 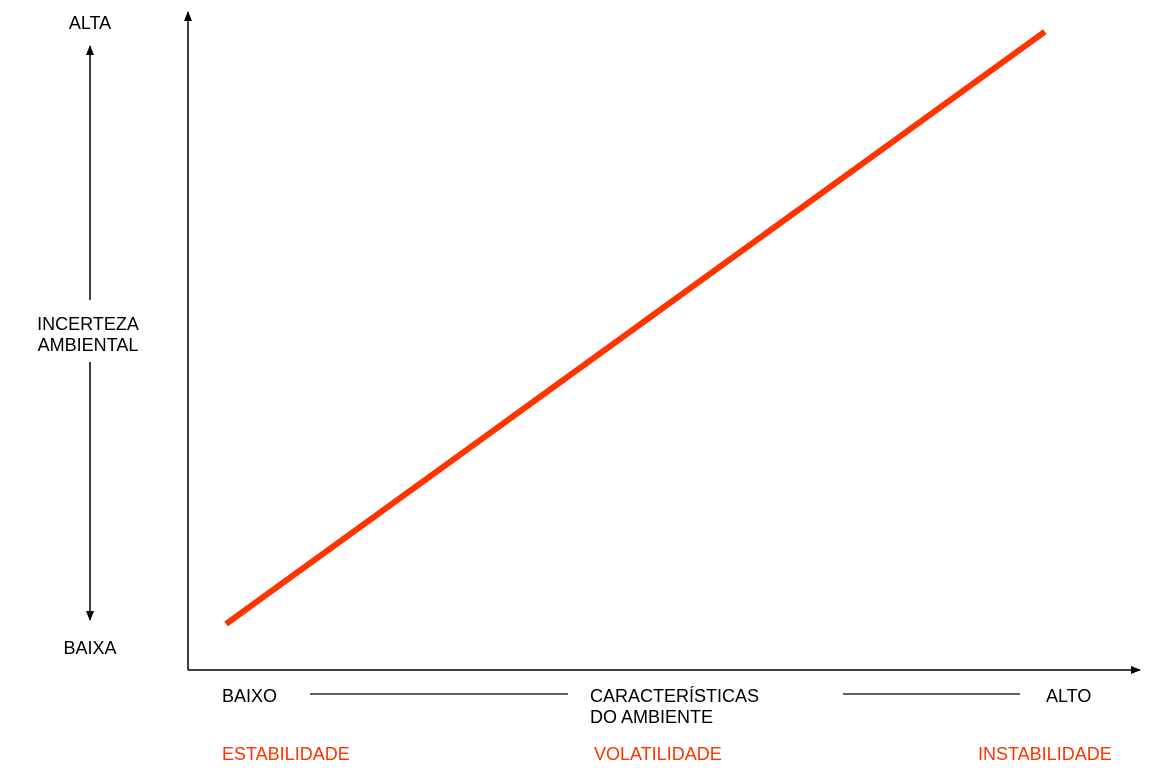 I want to click on x-axis-label-line2: DO AMBIENTE, so click(x=652, y=717).